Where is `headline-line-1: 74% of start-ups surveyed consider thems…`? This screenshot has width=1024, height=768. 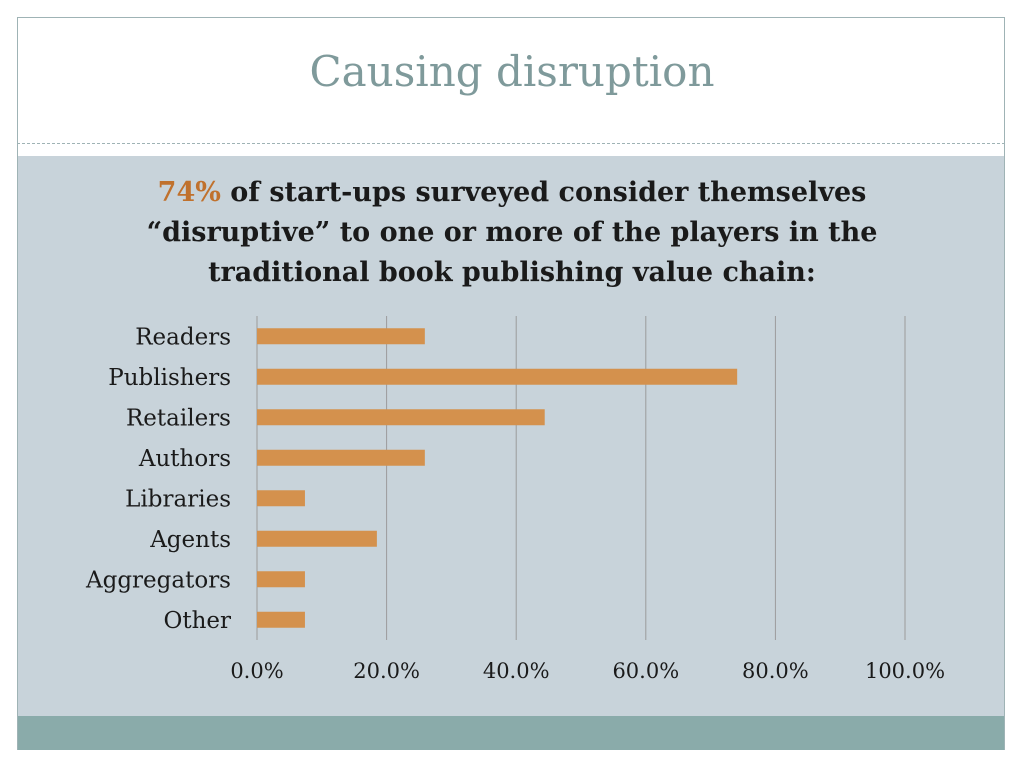
headline-line-1: 74% of start-ups surveyed consider thems… is located at coordinates (512, 193).